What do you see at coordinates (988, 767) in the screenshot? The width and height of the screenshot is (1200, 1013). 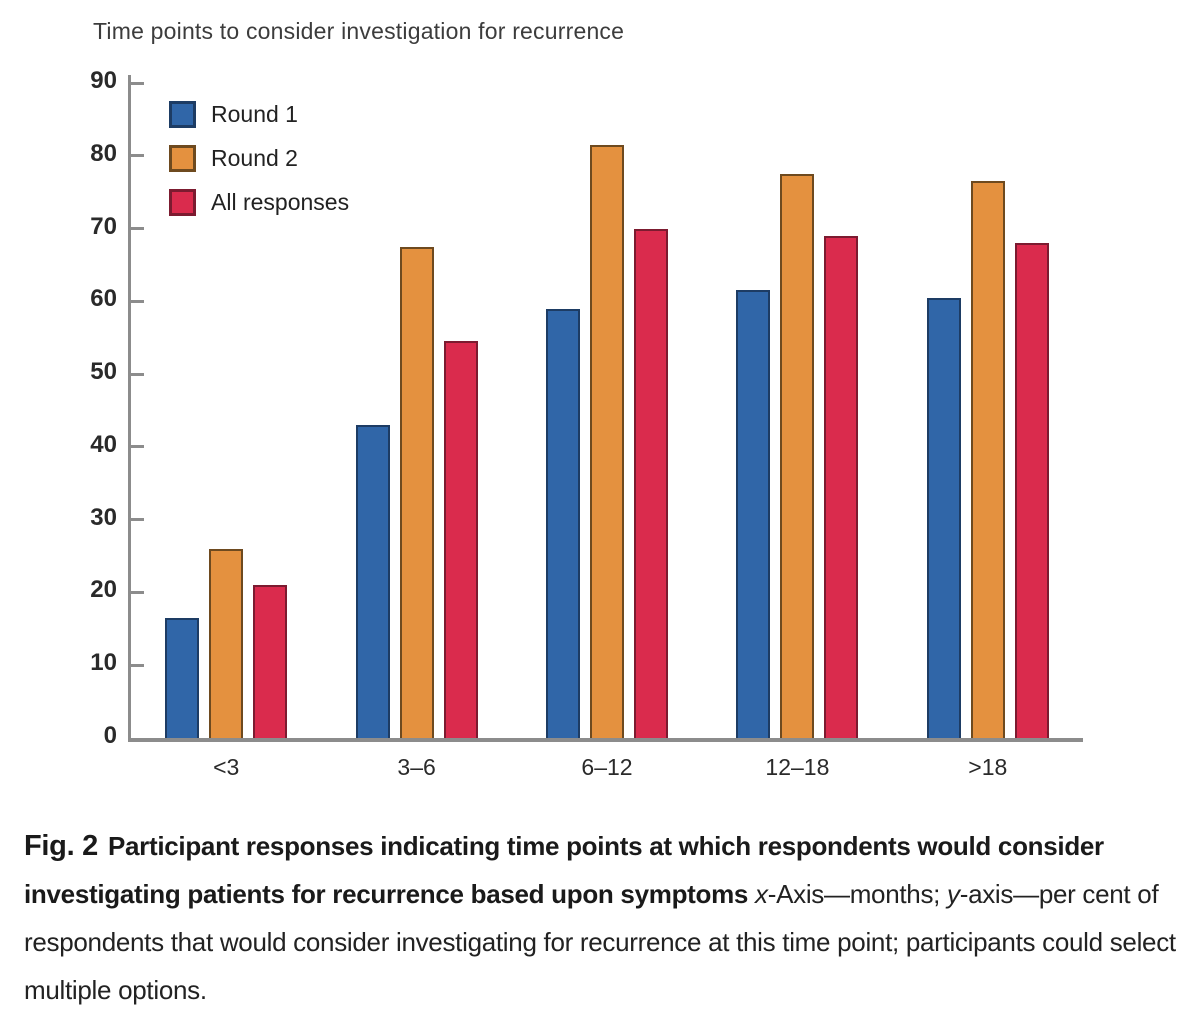 I see `x-axis-label: >18` at bounding box center [988, 767].